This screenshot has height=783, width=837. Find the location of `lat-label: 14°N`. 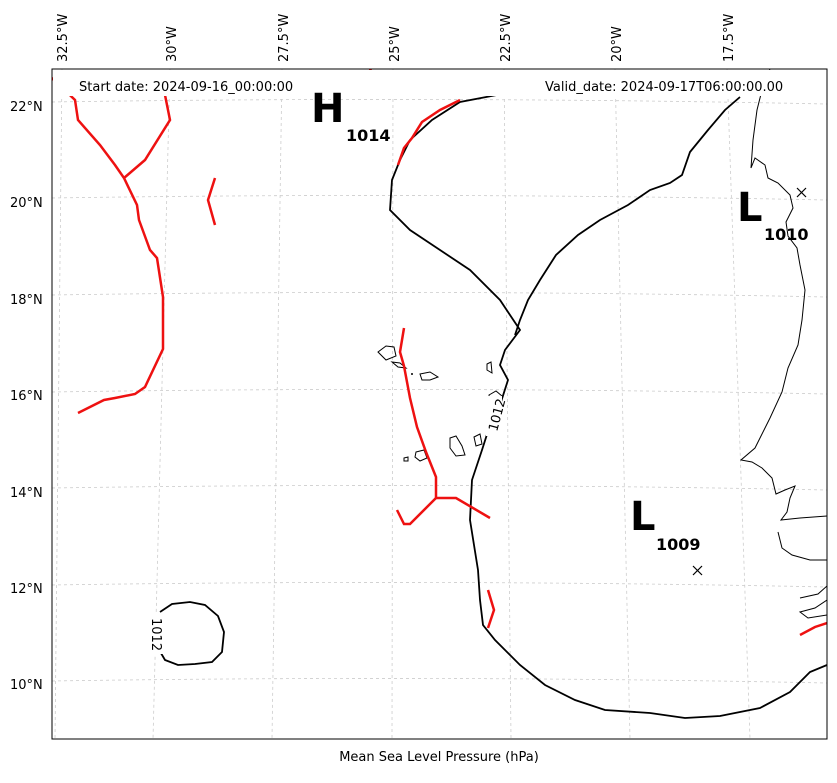

lat-label: 14°N is located at coordinates (26, 493).